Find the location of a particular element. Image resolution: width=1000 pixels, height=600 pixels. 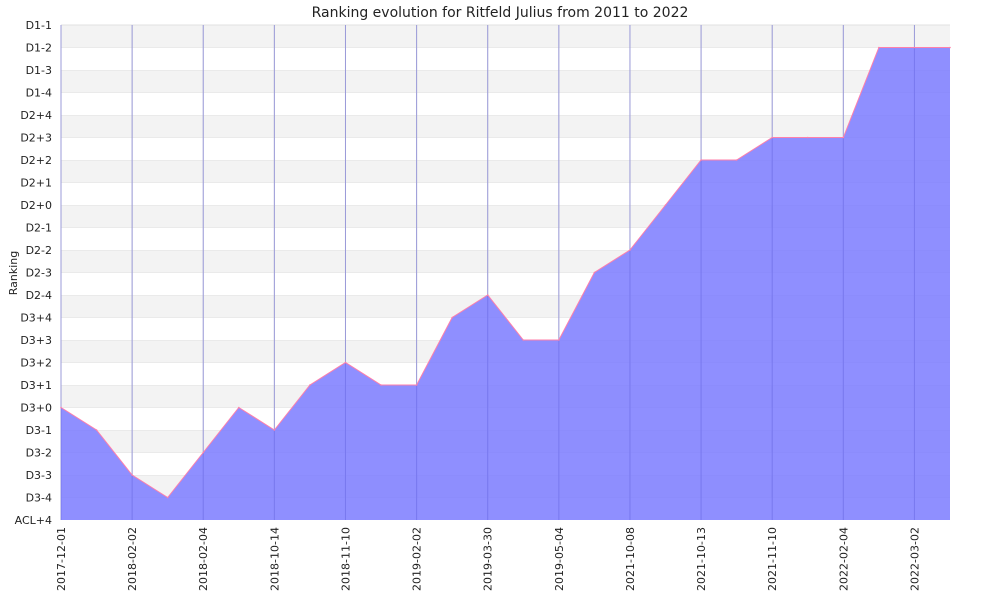

x-tick-label: 2018-10-14 is located at coordinates (274, 559).